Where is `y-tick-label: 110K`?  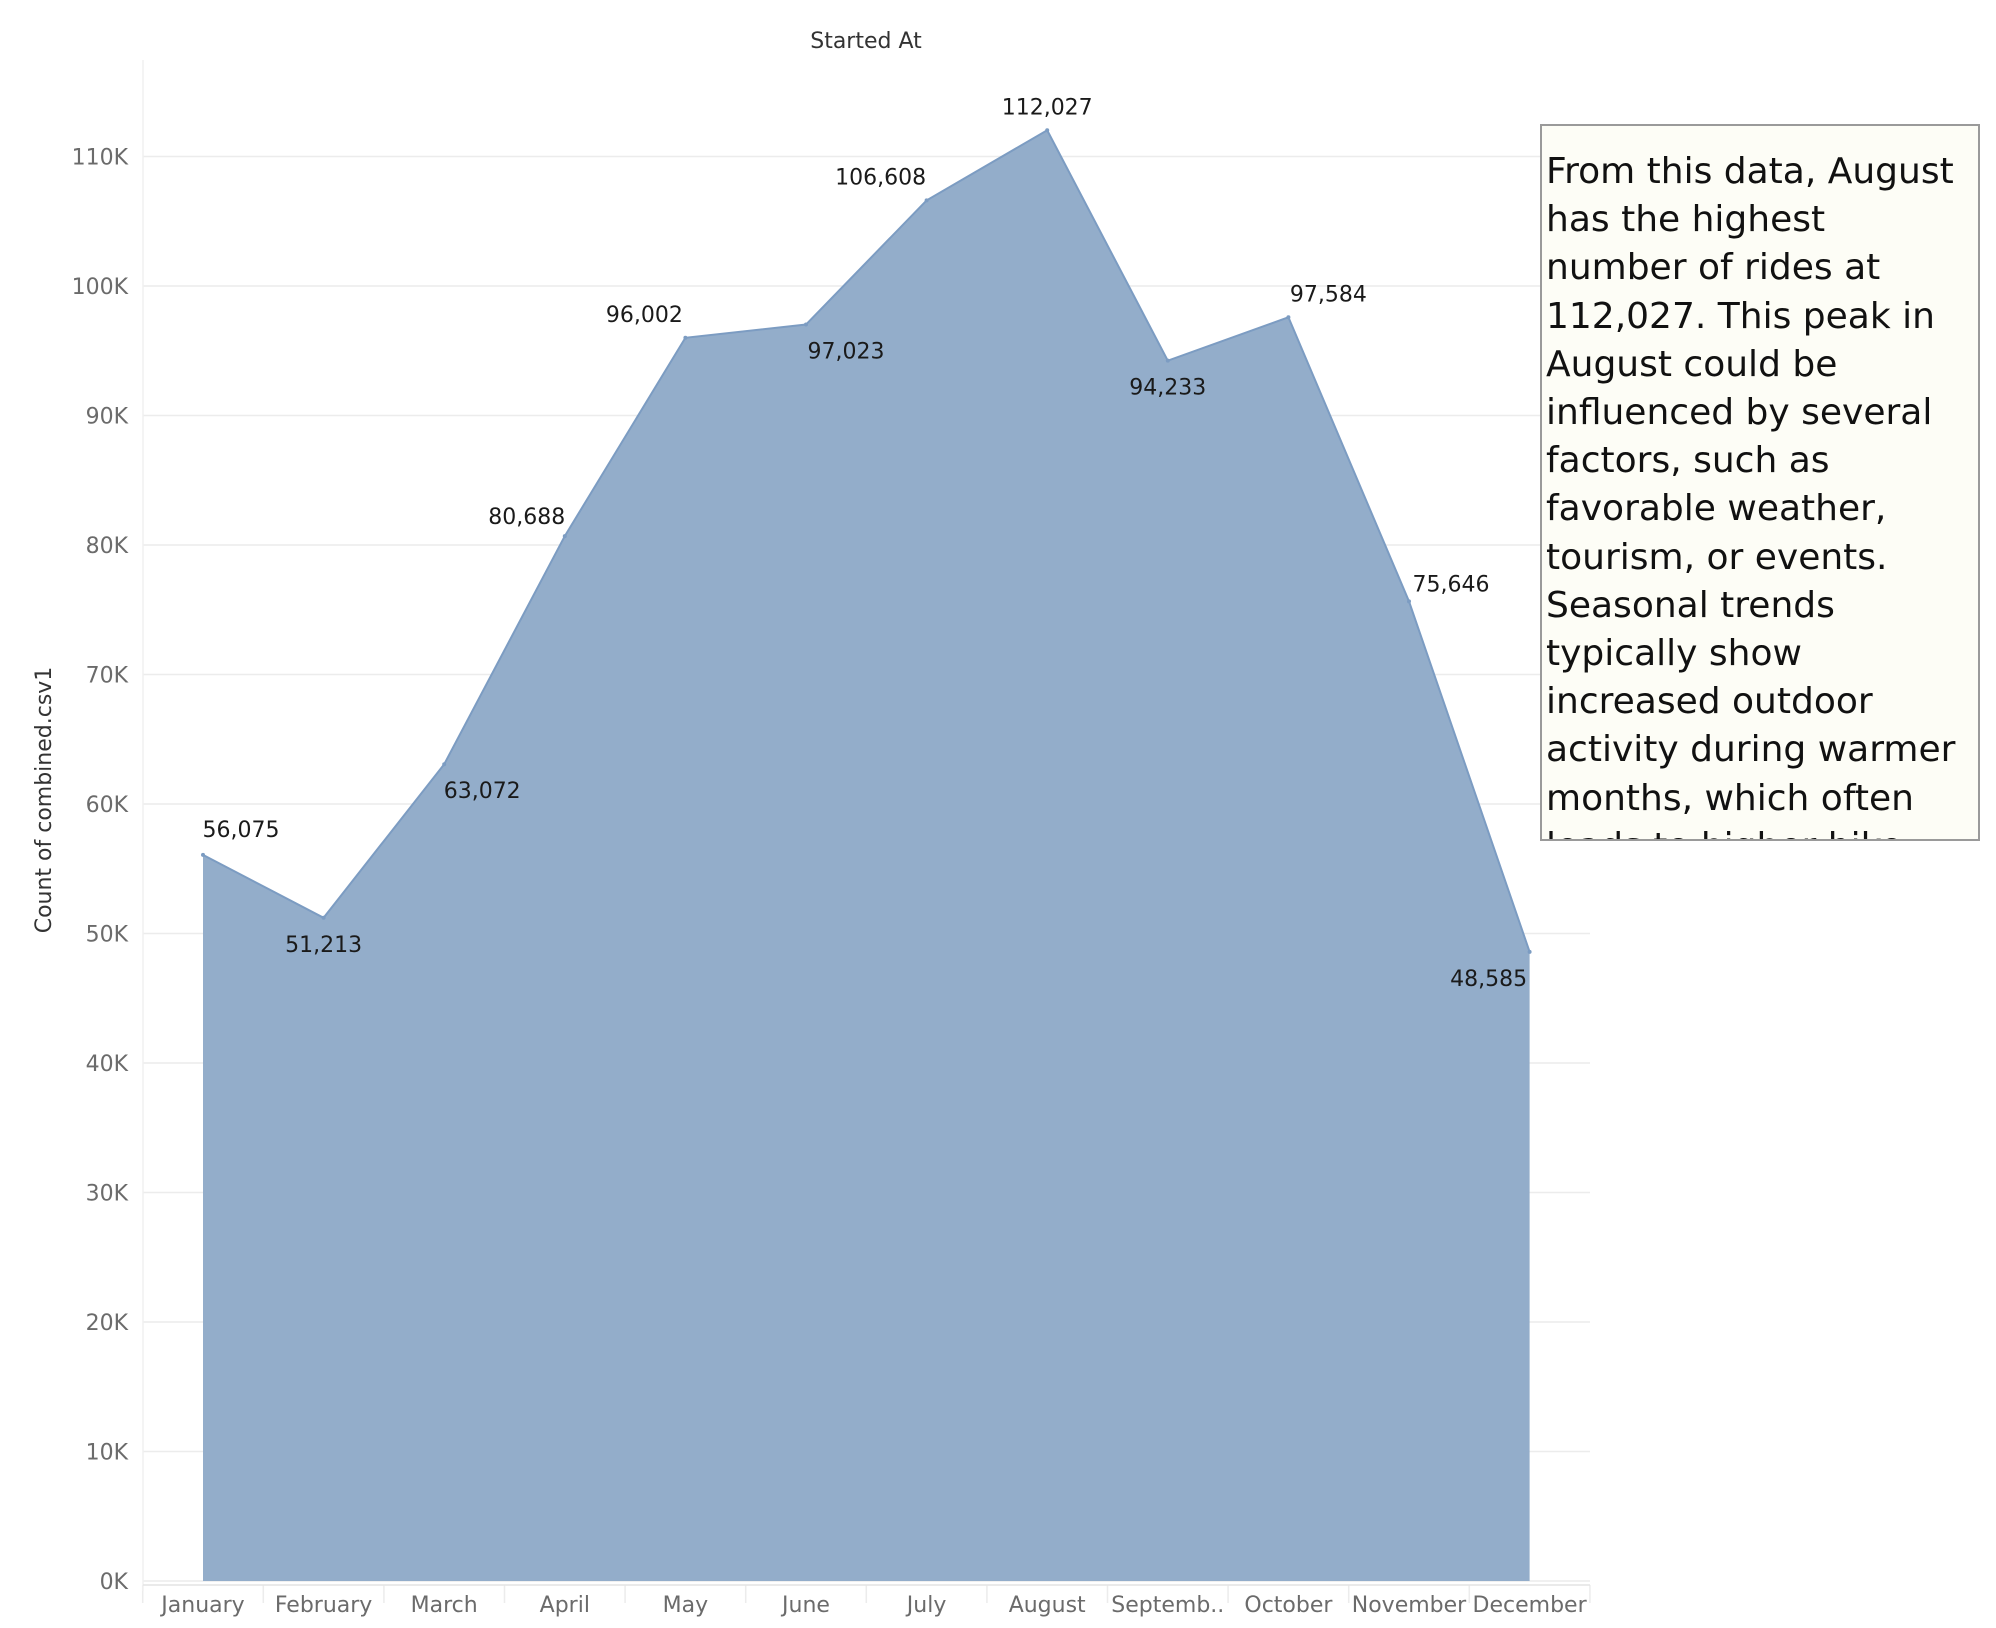 y-tick-label: 110K is located at coordinates (100, 158).